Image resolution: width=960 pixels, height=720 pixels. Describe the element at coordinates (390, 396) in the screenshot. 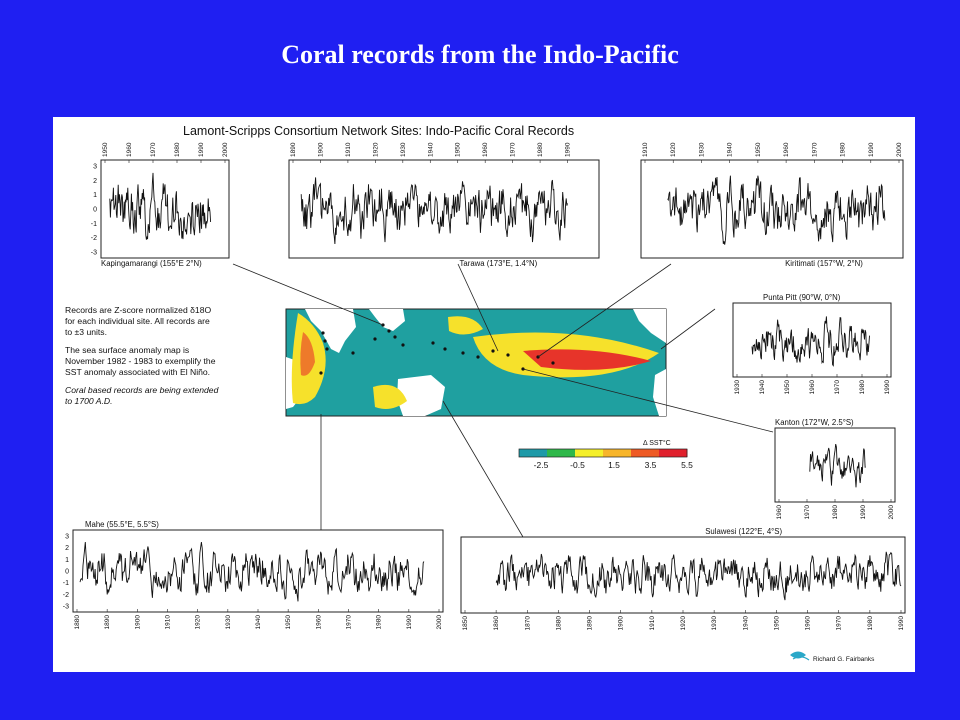

I see `map-warm-south` at that location.